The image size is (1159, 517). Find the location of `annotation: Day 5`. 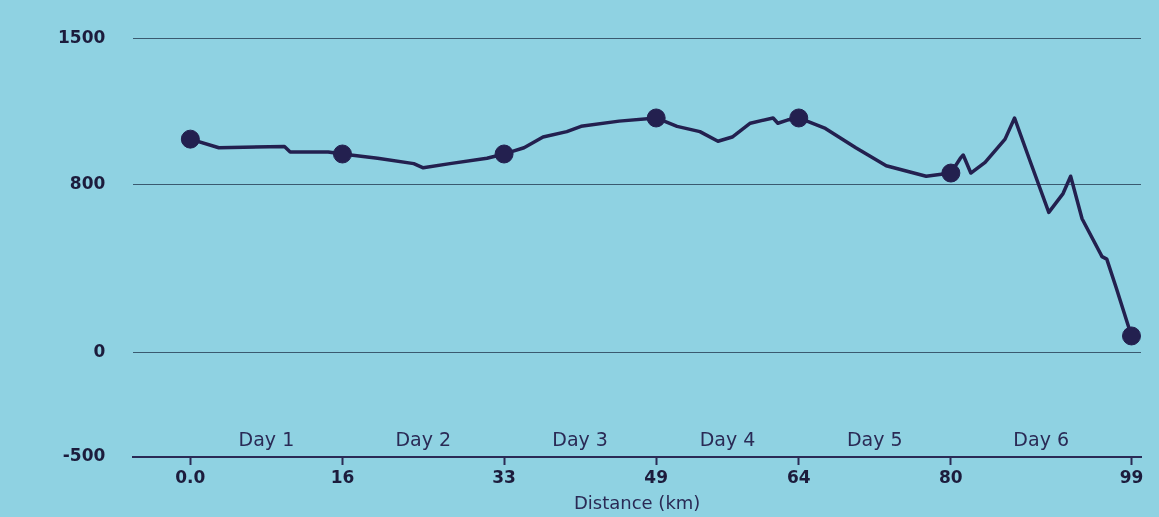

annotation: Day 5 is located at coordinates (874, 439).